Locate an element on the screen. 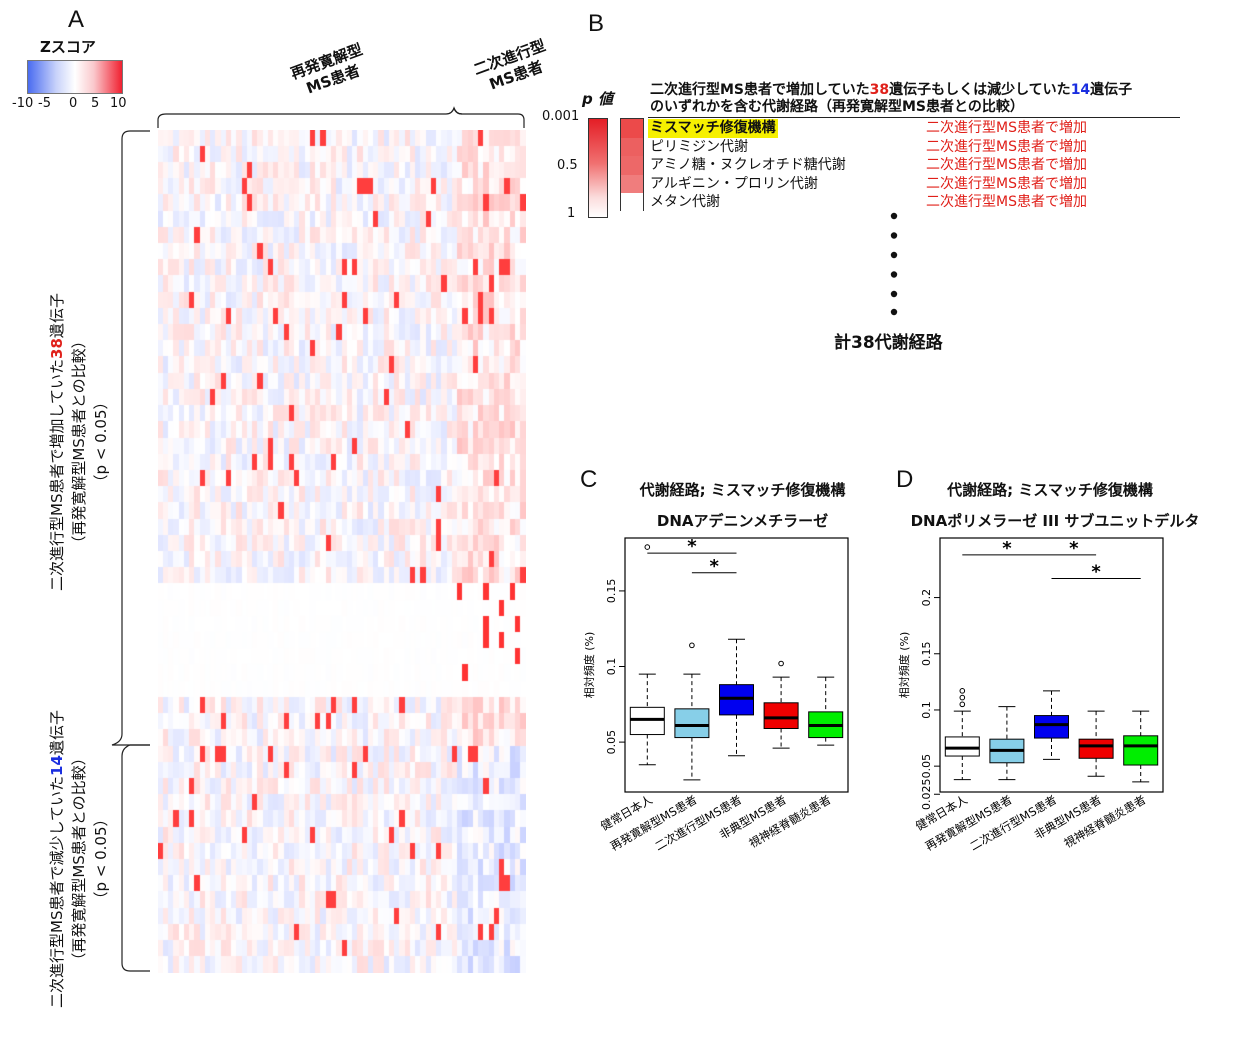  panel-label-a: A is located at coordinates (76, 19).